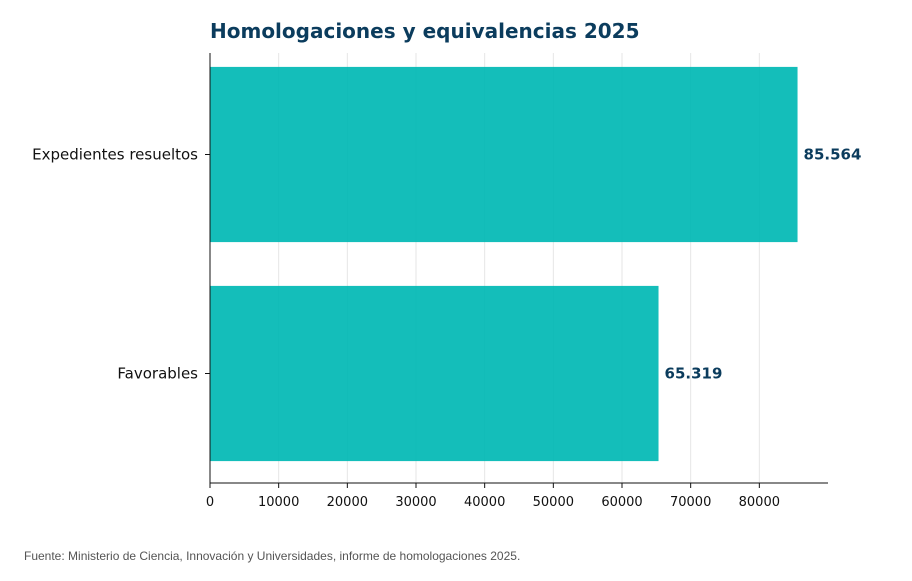  I want to click on value-label: 85.564, so click(833, 155).